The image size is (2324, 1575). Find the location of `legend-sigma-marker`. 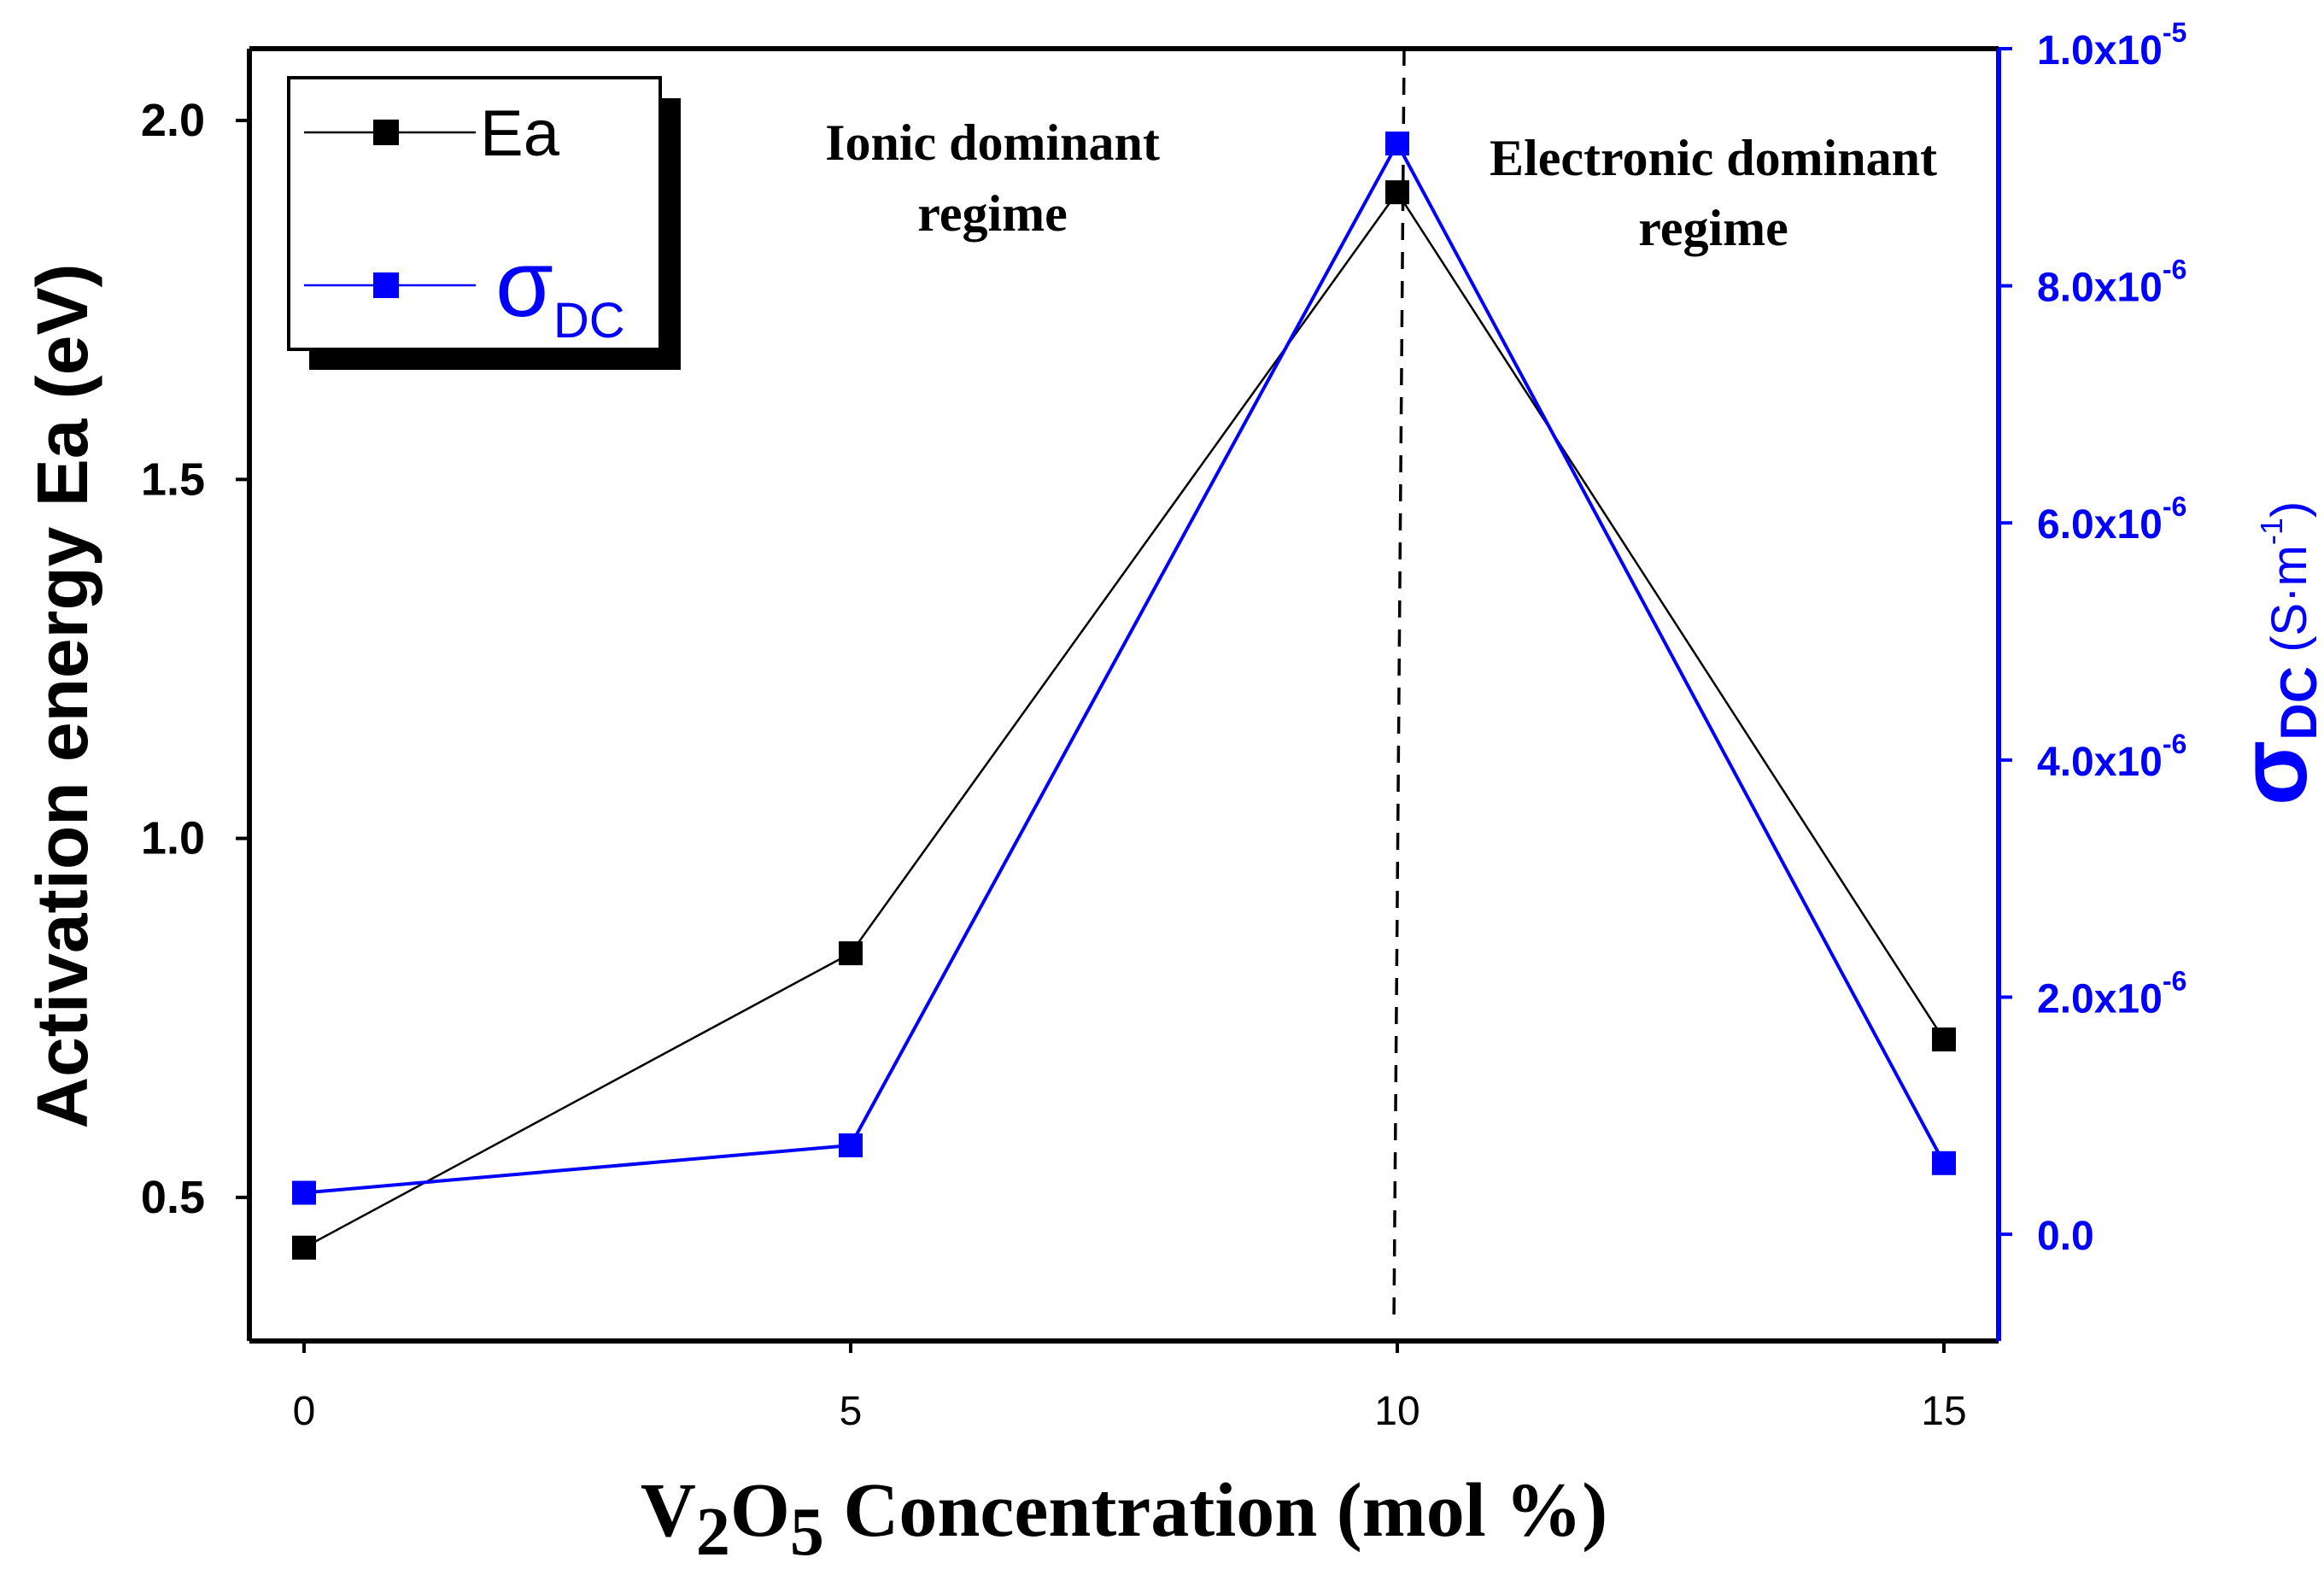

legend-sigma-marker is located at coordinates (386, 285).